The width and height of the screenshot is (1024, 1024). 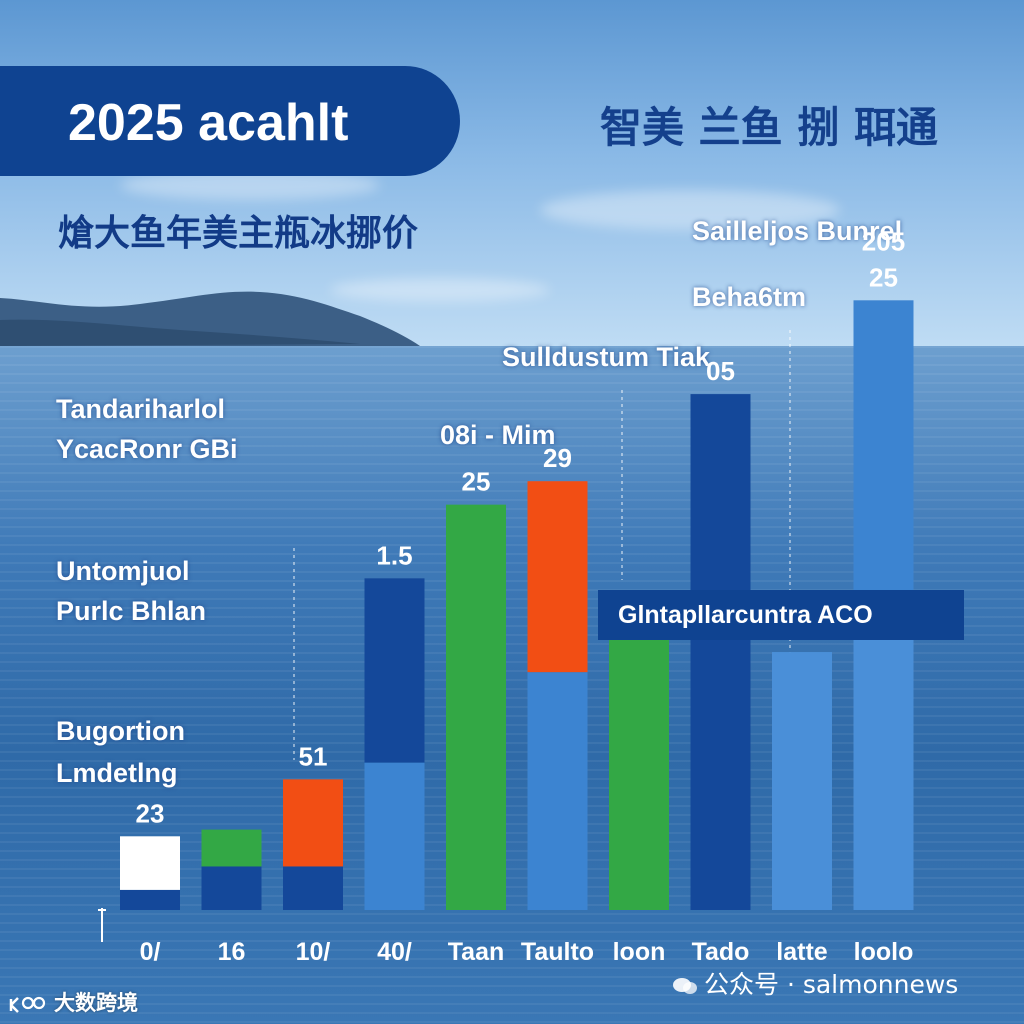 I want to click on watermark-text: 公众号 · salmonnews, so click(x=831, y=984).